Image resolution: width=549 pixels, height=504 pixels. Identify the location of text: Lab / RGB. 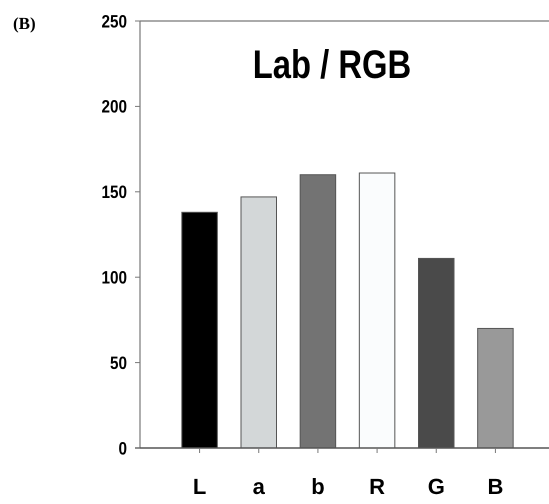
(332, 64).